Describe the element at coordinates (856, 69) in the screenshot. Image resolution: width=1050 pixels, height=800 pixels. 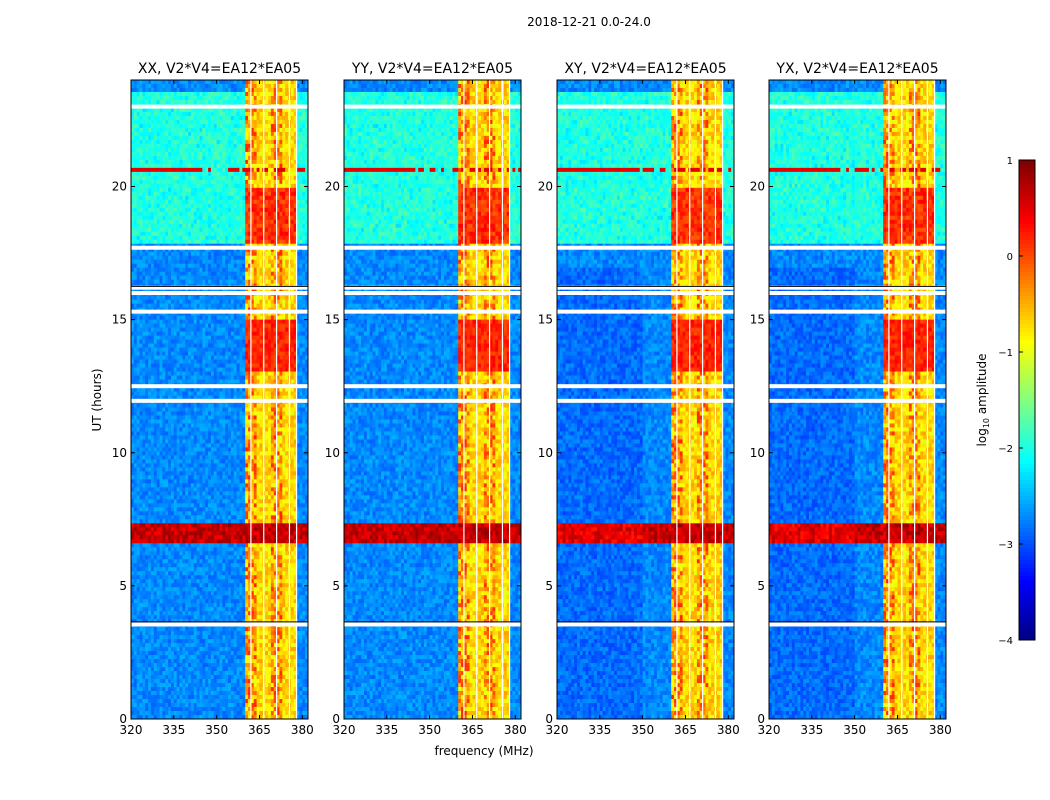
I see `panel-title: YX, V2*V4=EA12*EA05` at that location.